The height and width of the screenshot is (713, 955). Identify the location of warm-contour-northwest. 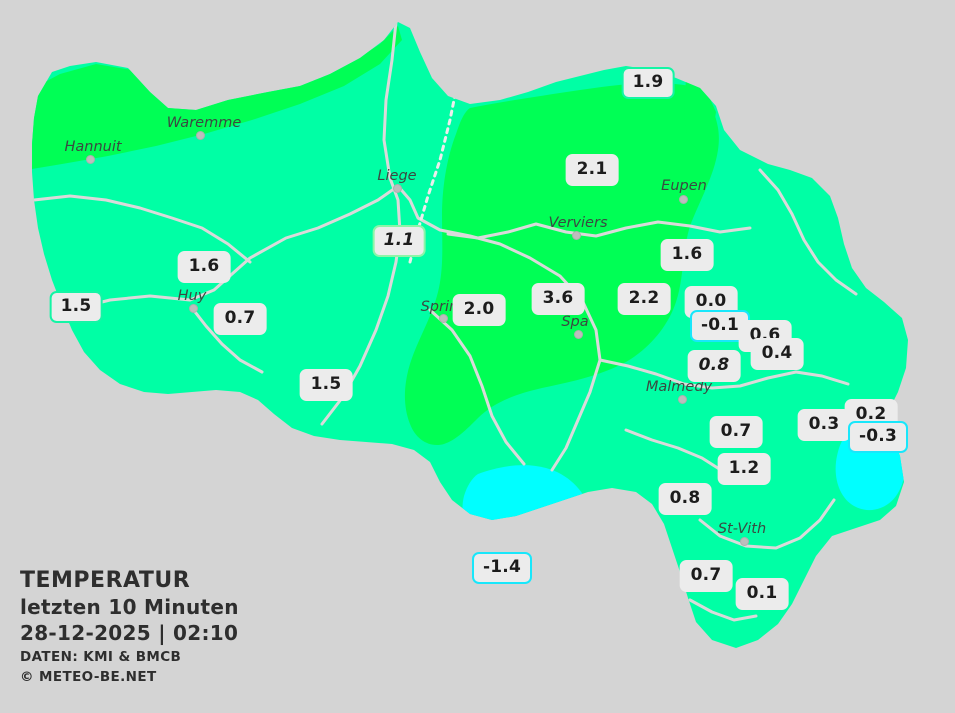
(217, 98).